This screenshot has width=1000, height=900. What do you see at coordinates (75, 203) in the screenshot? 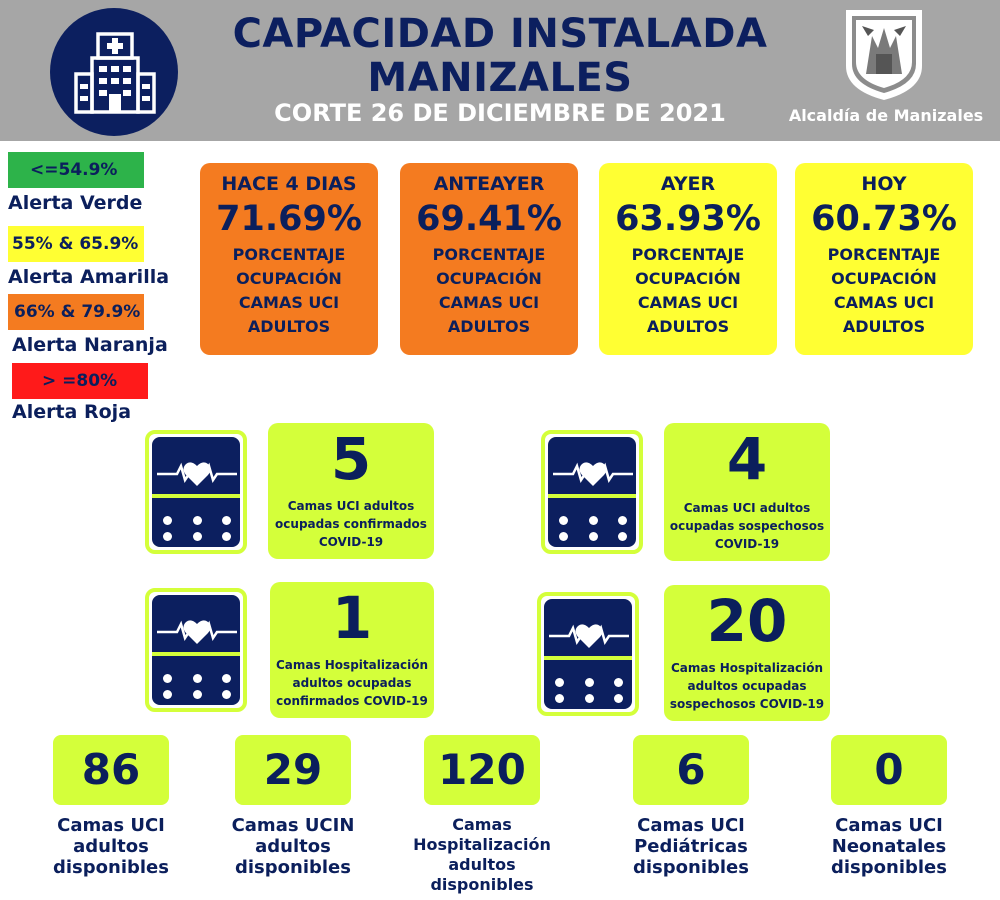
I see `legend-green-label: Alerta Verde` at bounding box center [75, 203].